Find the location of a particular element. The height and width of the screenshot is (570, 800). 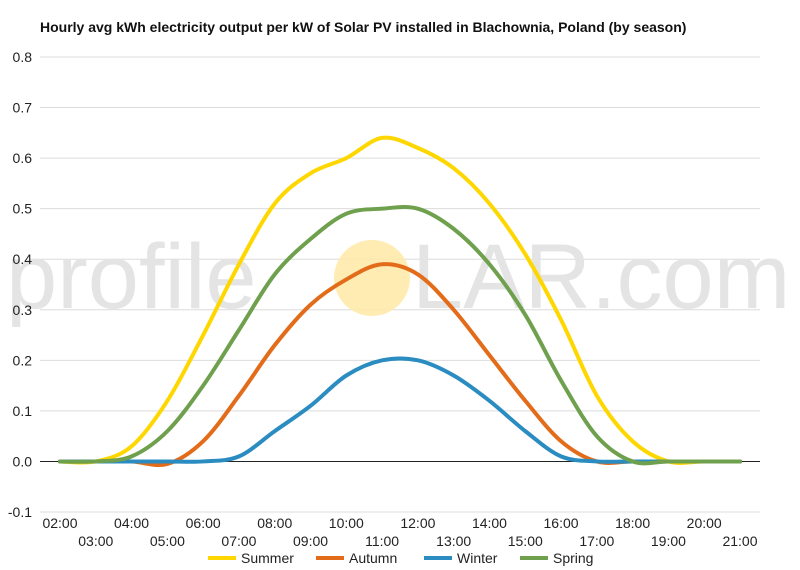

y-tick-label: 0.5 is located at coordinates (23, 209).